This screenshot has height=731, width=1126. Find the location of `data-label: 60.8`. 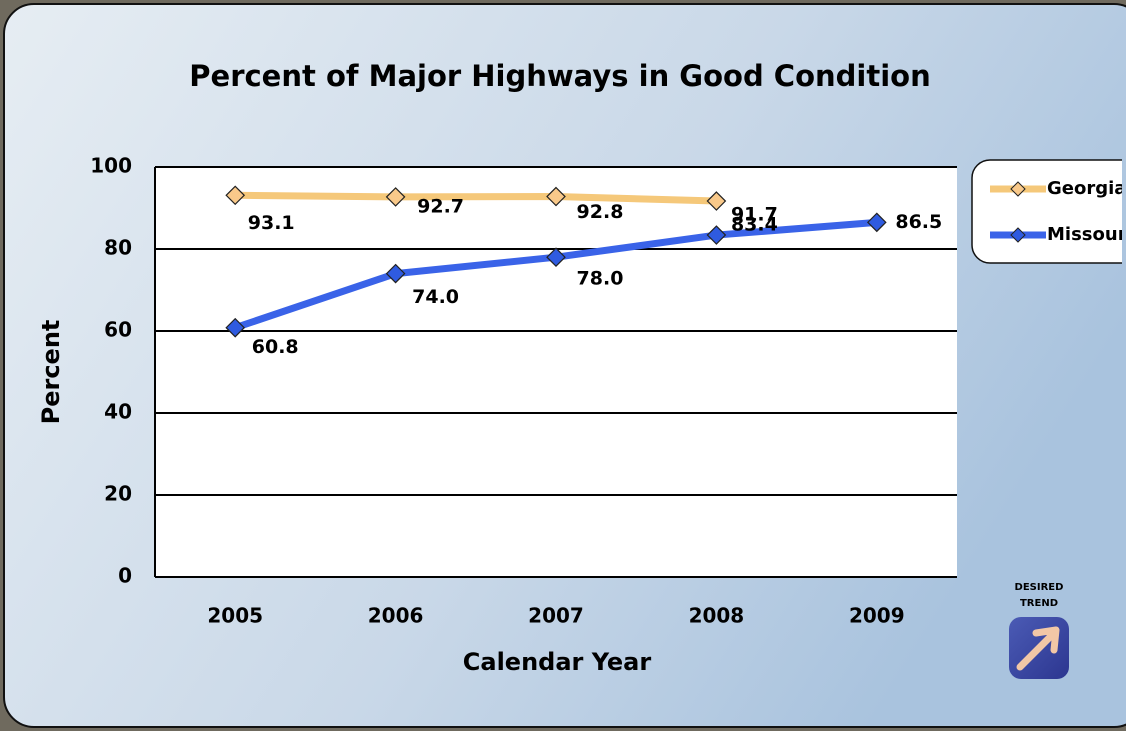

data-label: 60.8 is located at coordinates (275, 347).